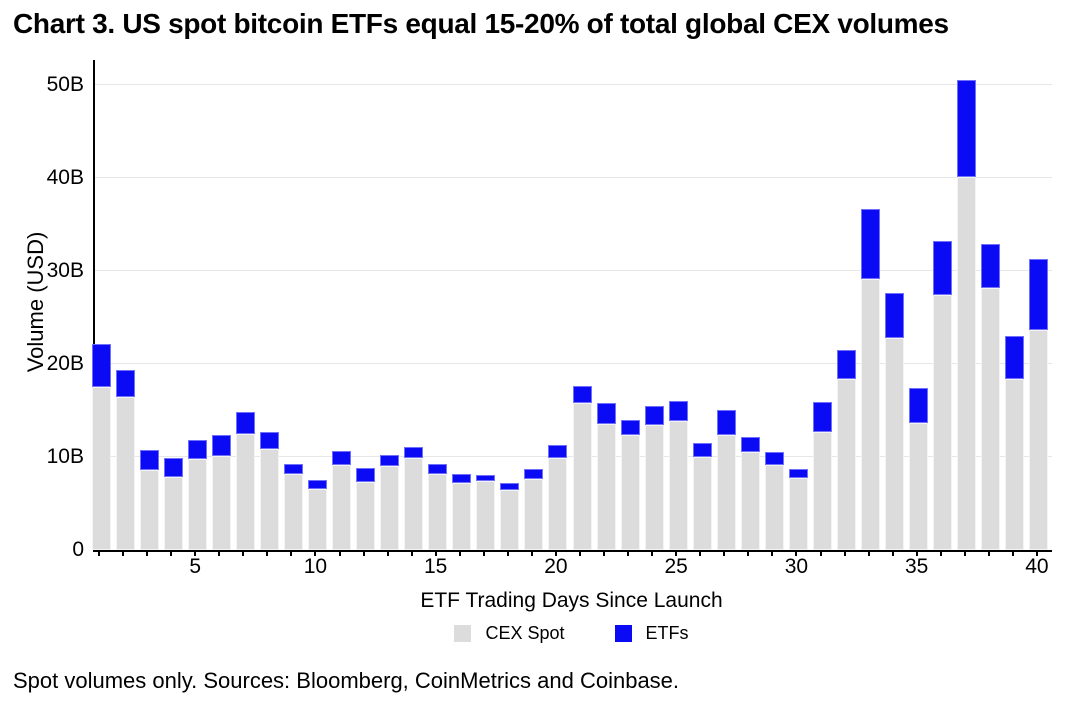 The width and height of the screenshot is (1066, 714). I want to click on x-tick-label: 5, so click(195, 566).